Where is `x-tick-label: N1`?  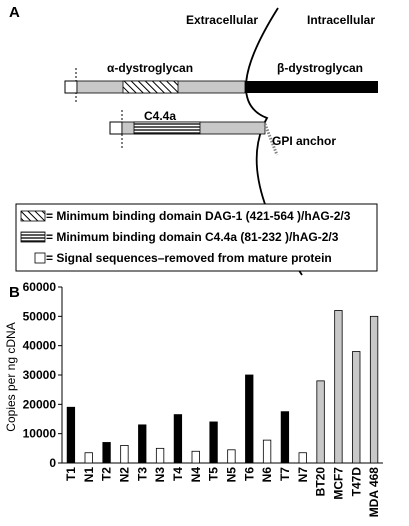 x-tick-label: N1 is located at coordinates (89, 475).